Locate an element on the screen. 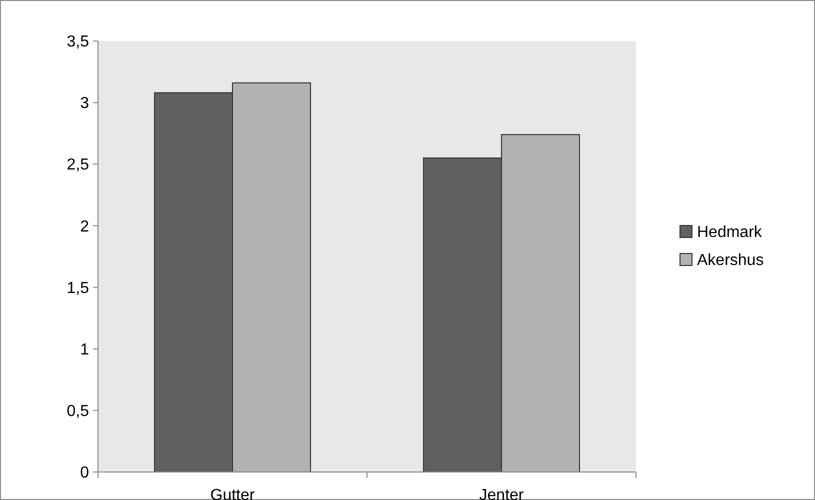 Image resolution: width=815 pixels, height=500 pixels. x-tick-label: Jenter is located at coordinates (501, 493).